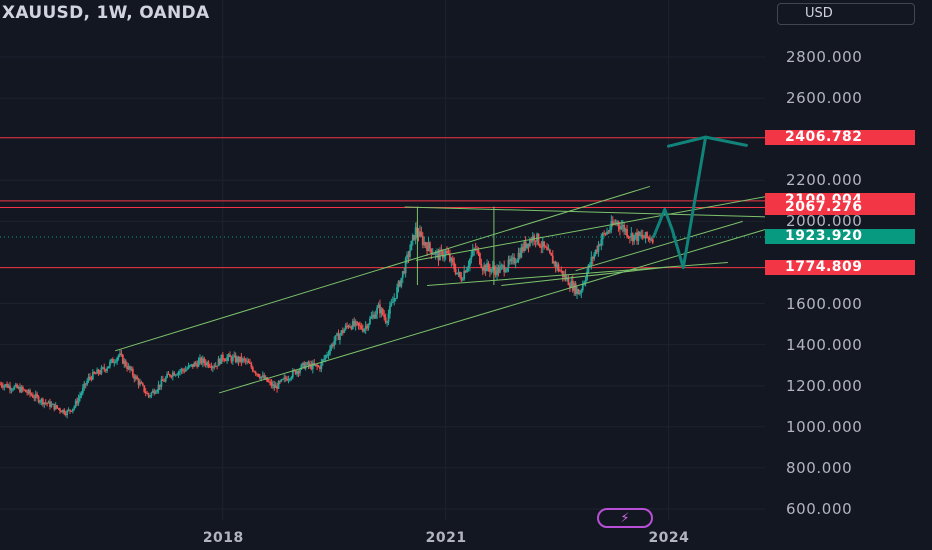 The image size is (932, 550). I want to click on price-tick-label: 1400.000, so click(824, 344).